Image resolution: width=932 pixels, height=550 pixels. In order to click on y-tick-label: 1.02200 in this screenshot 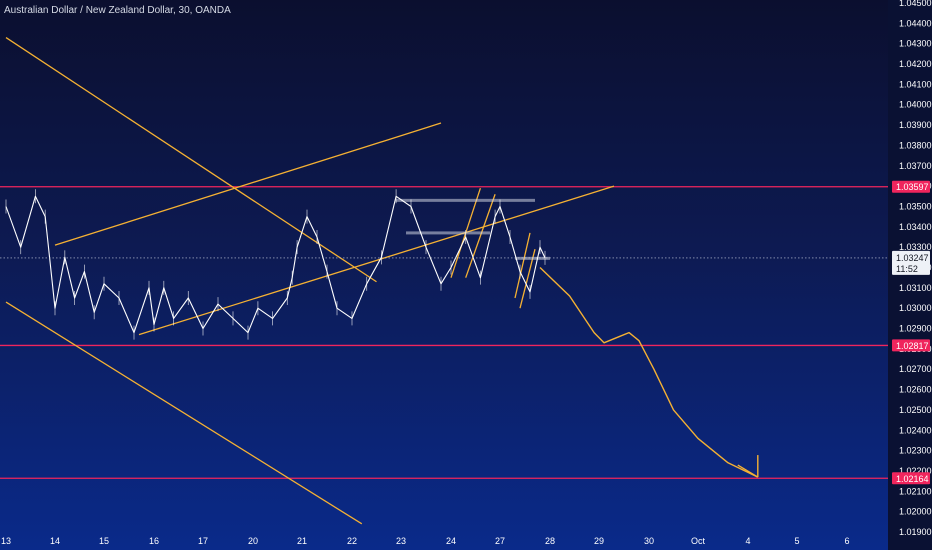, I will do `click(915, 471)`.